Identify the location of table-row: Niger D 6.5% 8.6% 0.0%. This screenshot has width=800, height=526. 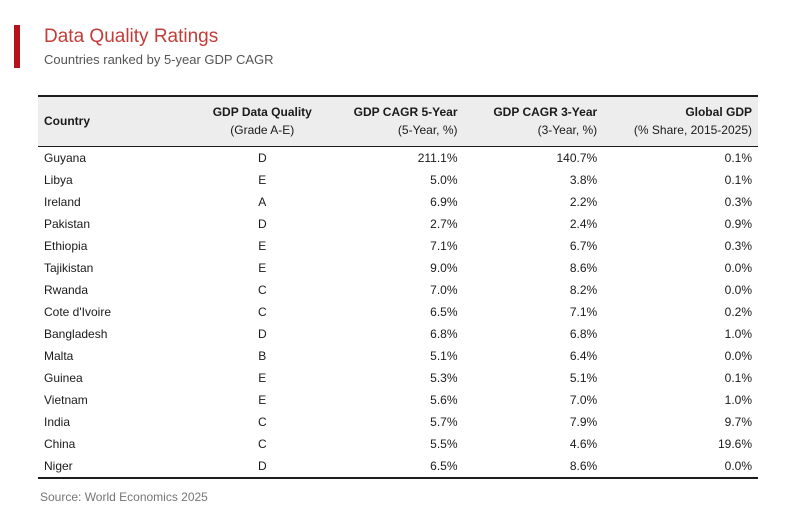
(398, 466).